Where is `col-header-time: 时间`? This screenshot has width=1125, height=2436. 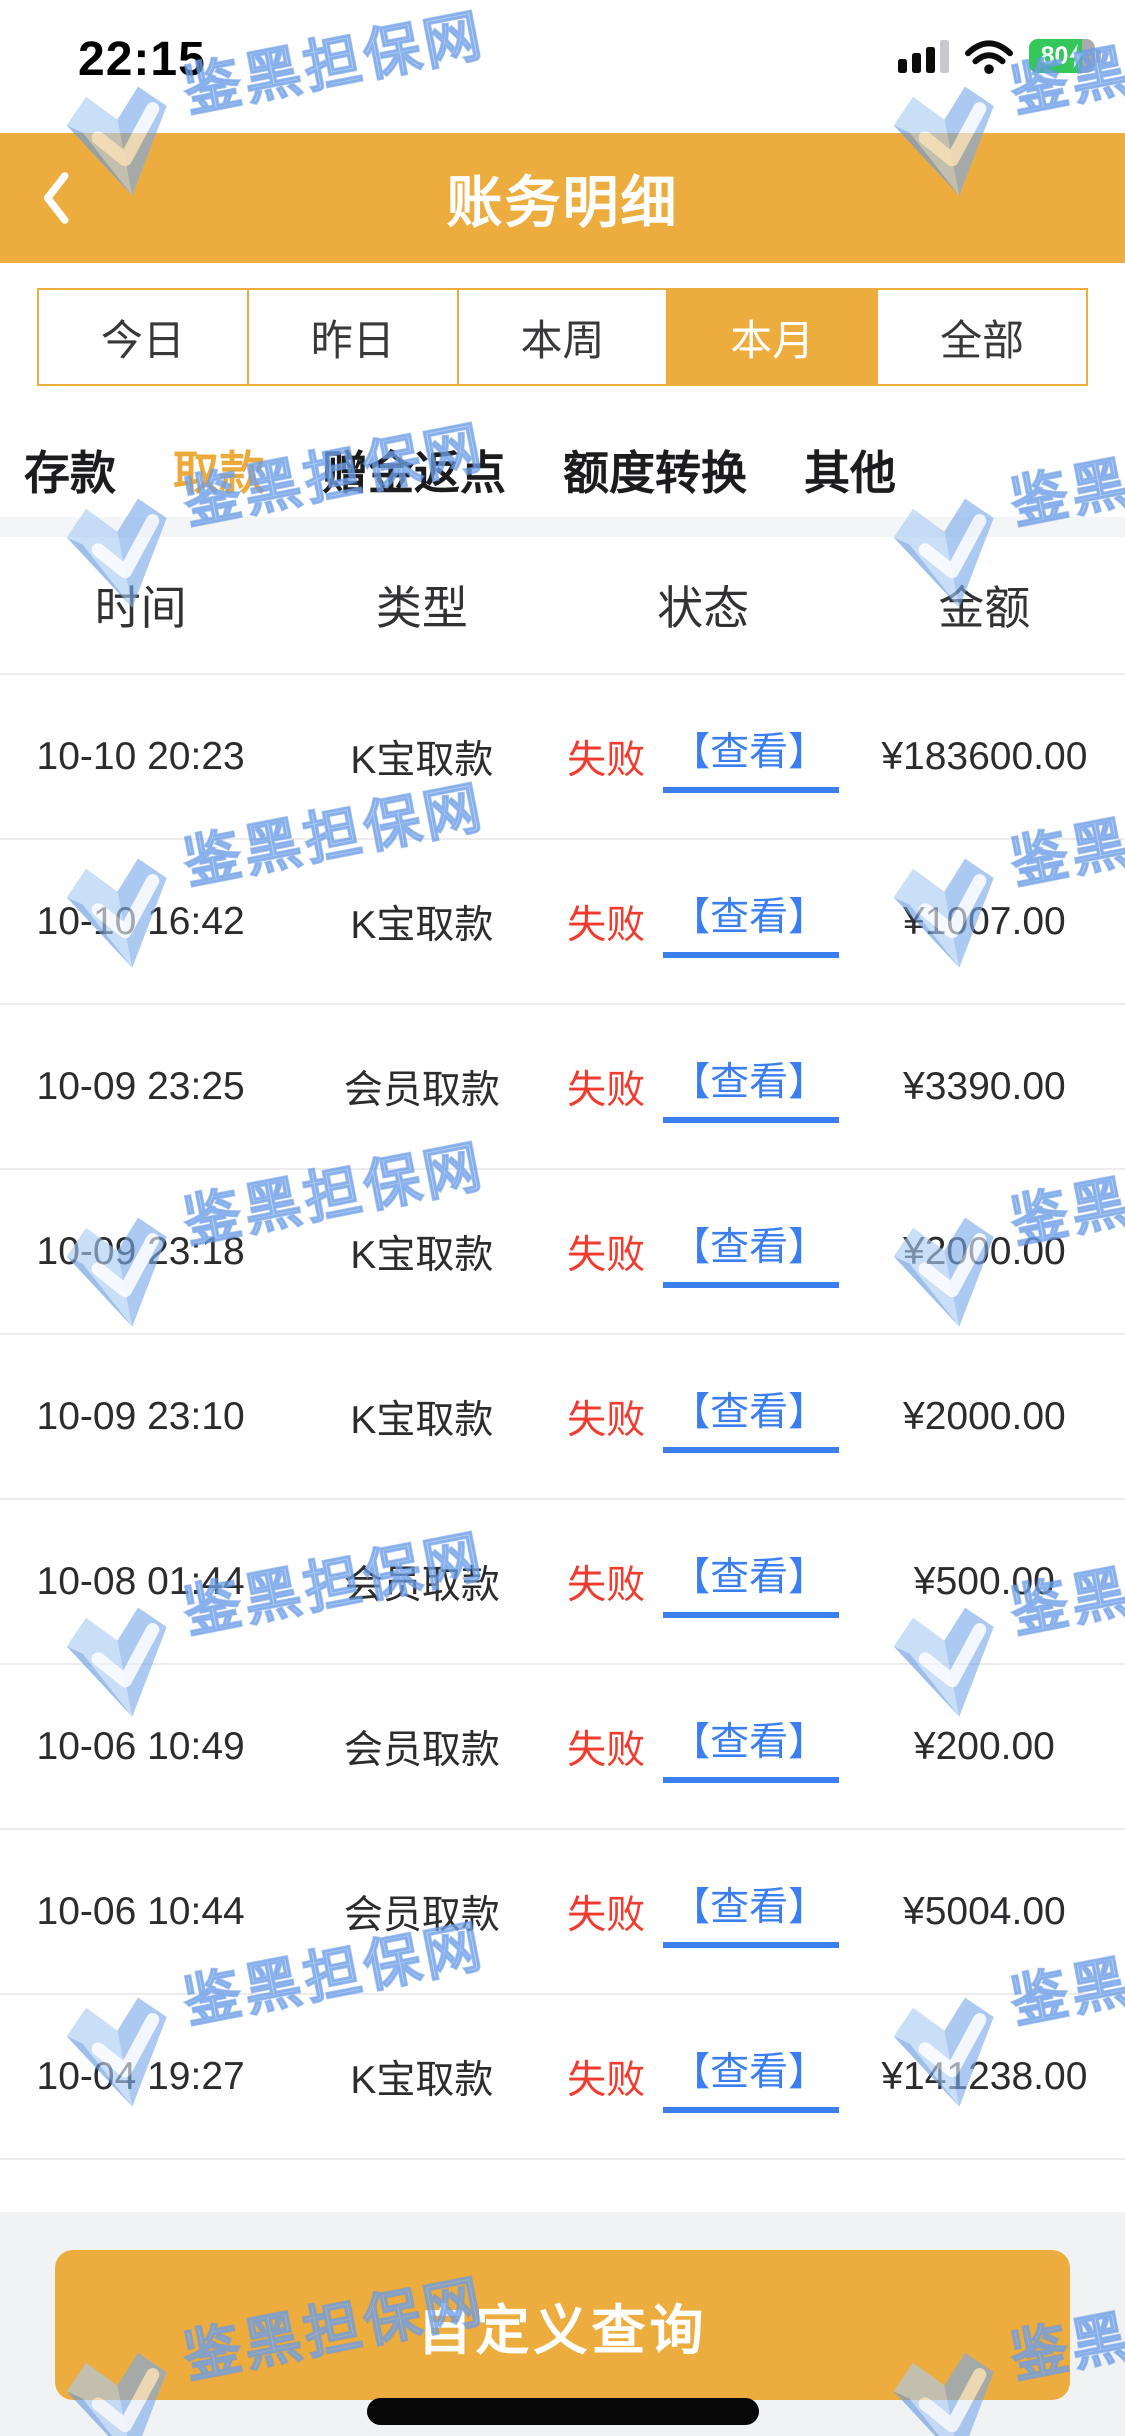 col-header-time: 时间 is located at coordinates (140, 608).